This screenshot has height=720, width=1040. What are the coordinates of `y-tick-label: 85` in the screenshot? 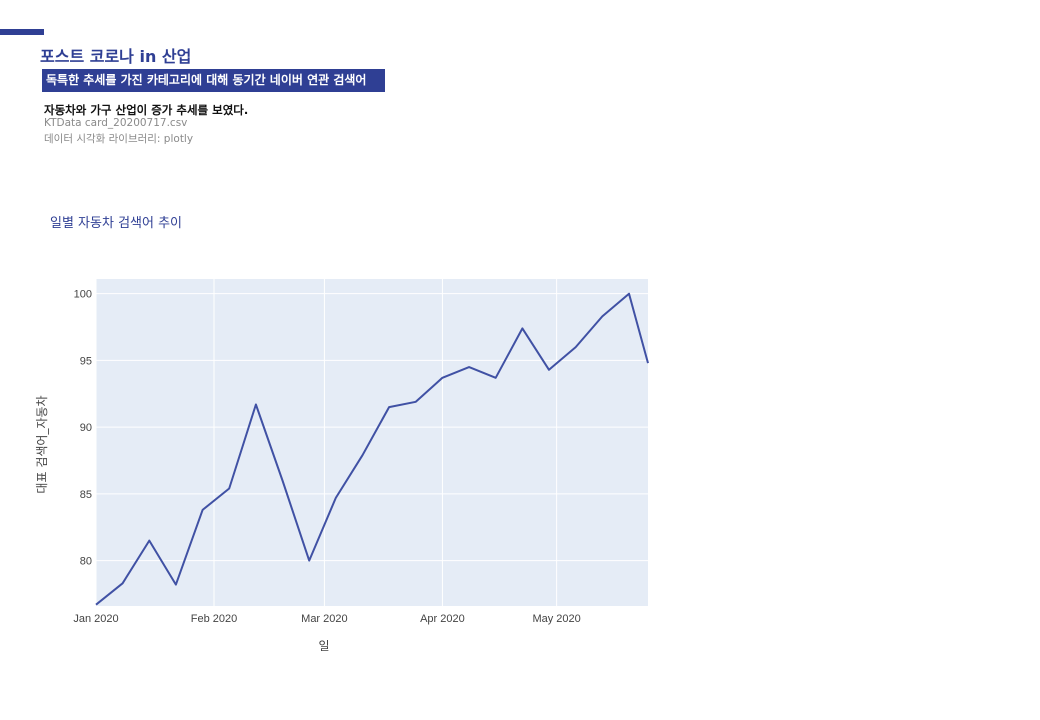 It's located at (86, 495).